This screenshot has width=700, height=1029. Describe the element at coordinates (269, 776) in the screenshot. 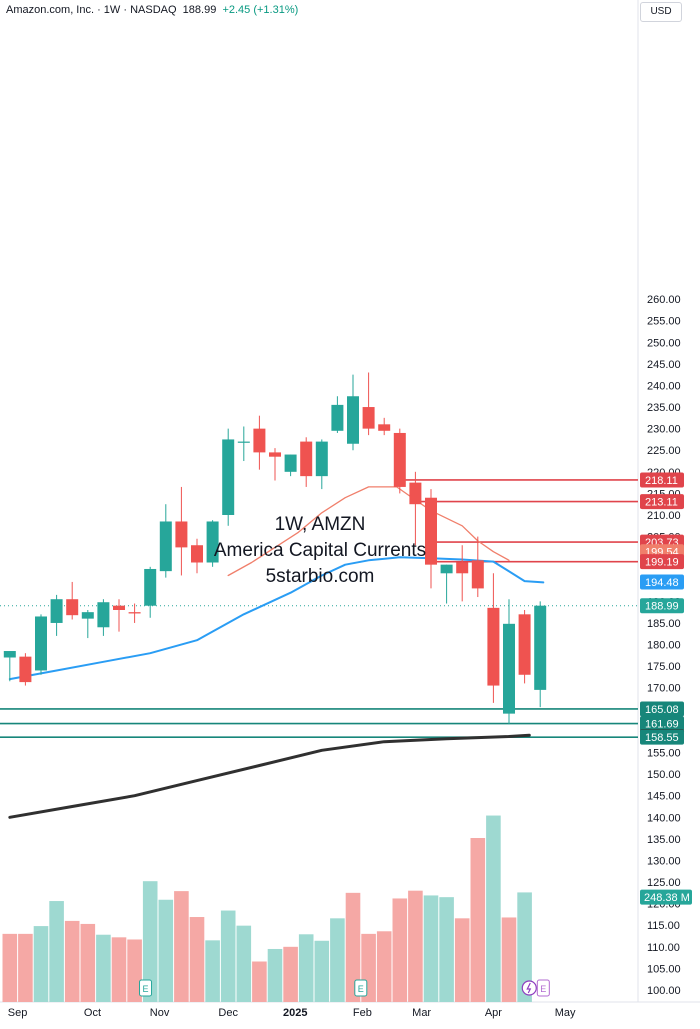

I see `ema-slow-line` at that location.